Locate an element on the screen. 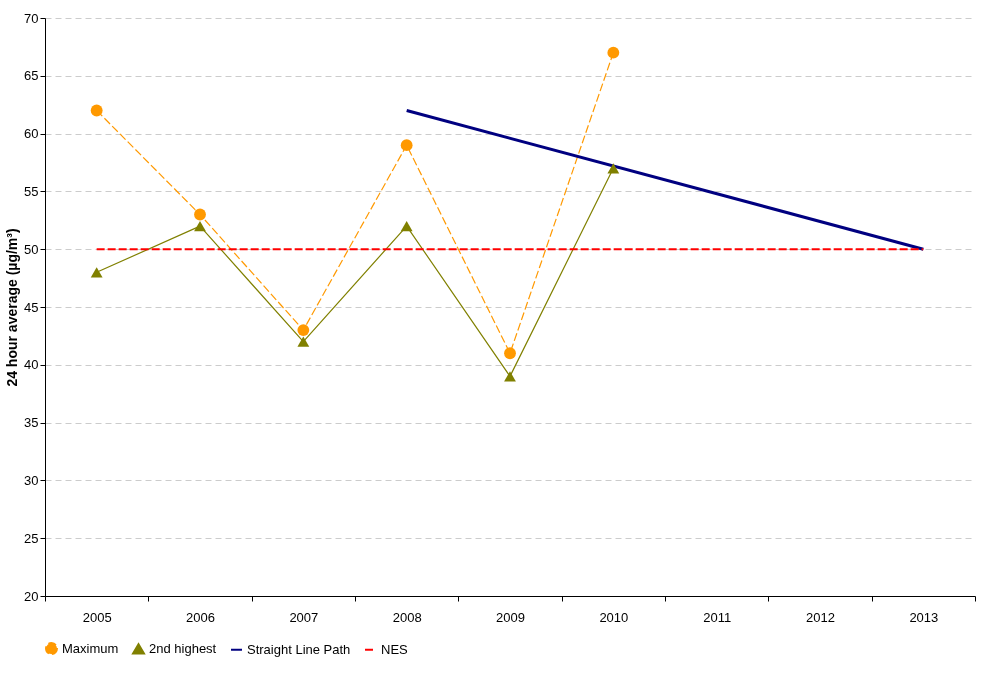 The height and width of the screenshot is (684, 1008). x-tick-label: 2011 is located at coordinates (717, 617).